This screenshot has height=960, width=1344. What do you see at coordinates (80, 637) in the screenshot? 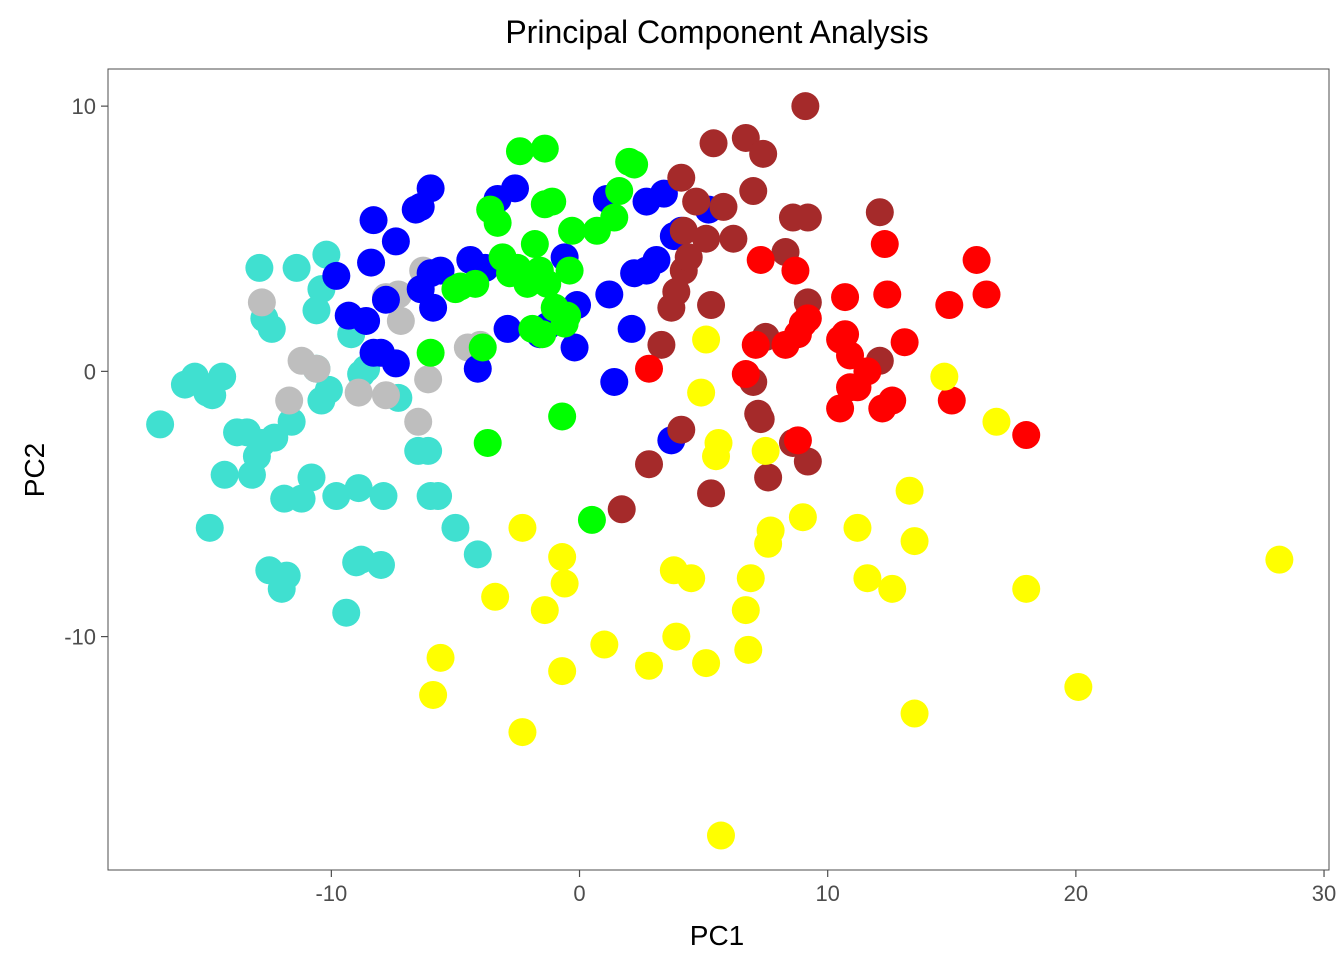
I see `y-tick-label: -10` at bounding box center [80, 637].